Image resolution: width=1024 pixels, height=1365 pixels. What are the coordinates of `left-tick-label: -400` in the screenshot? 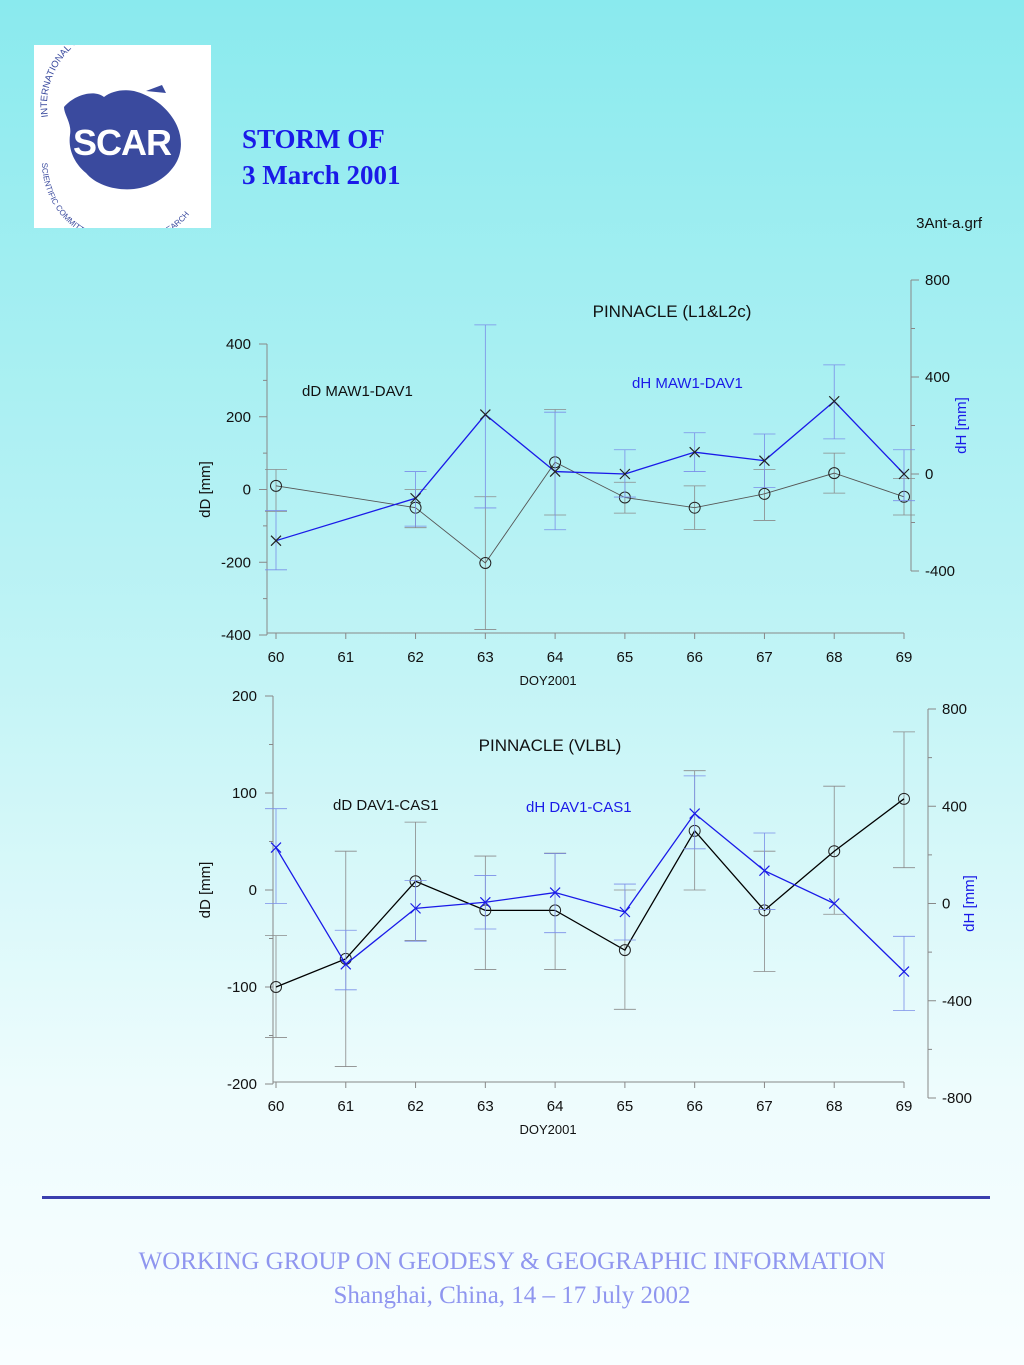 It's located at (236, 635).